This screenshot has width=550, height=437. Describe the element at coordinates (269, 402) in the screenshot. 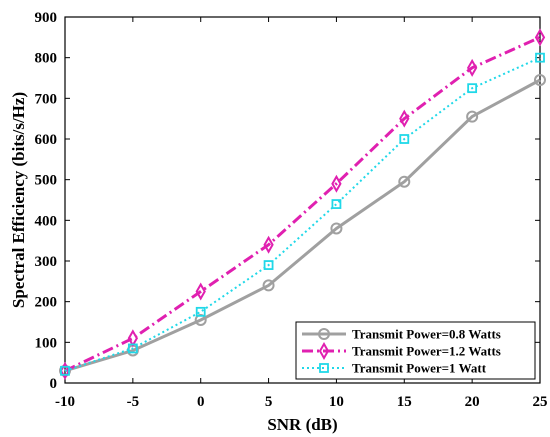

I see `x-tick-label: 5` at that location.